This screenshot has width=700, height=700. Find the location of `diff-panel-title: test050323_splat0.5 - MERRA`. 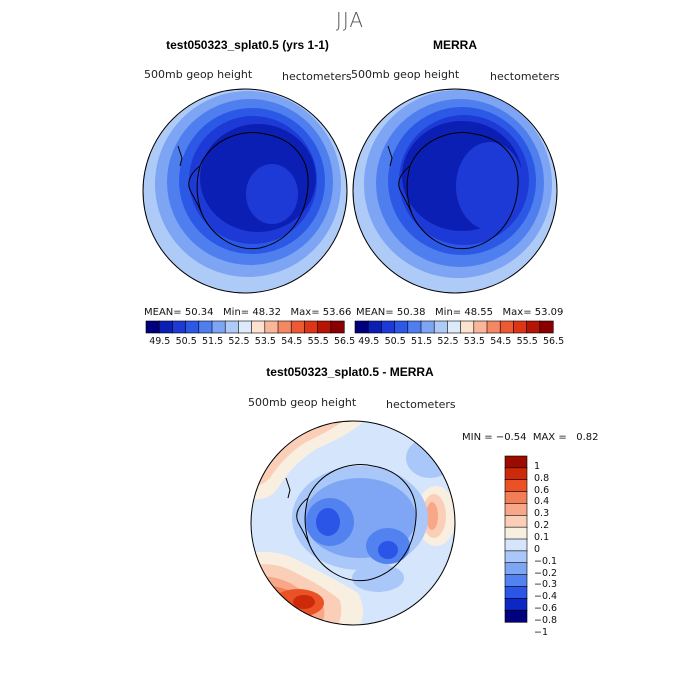

diff-panel-title: test050323_splat0.5 - MERRA is located at coordinates (350, 372).